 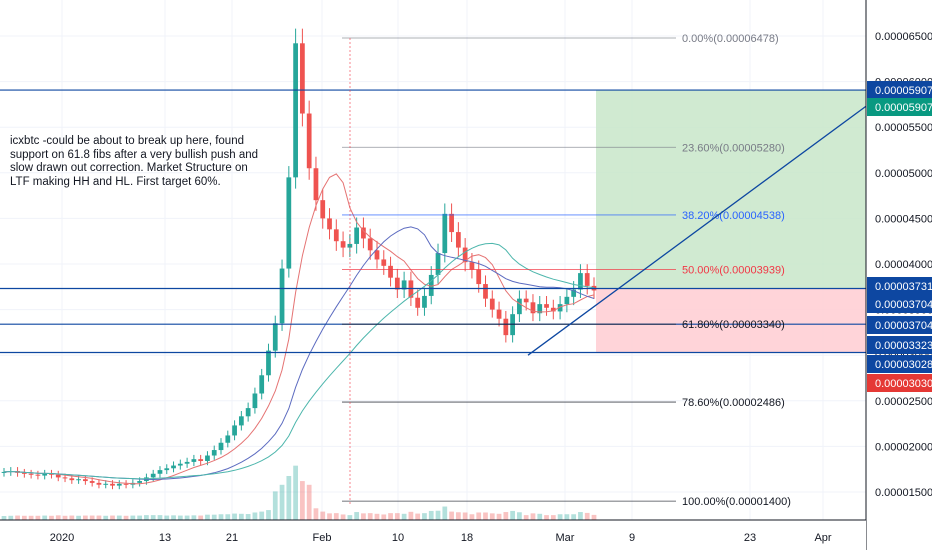 I want to click on price-badge-label: 0.00003704, so click(x=903, y=305).